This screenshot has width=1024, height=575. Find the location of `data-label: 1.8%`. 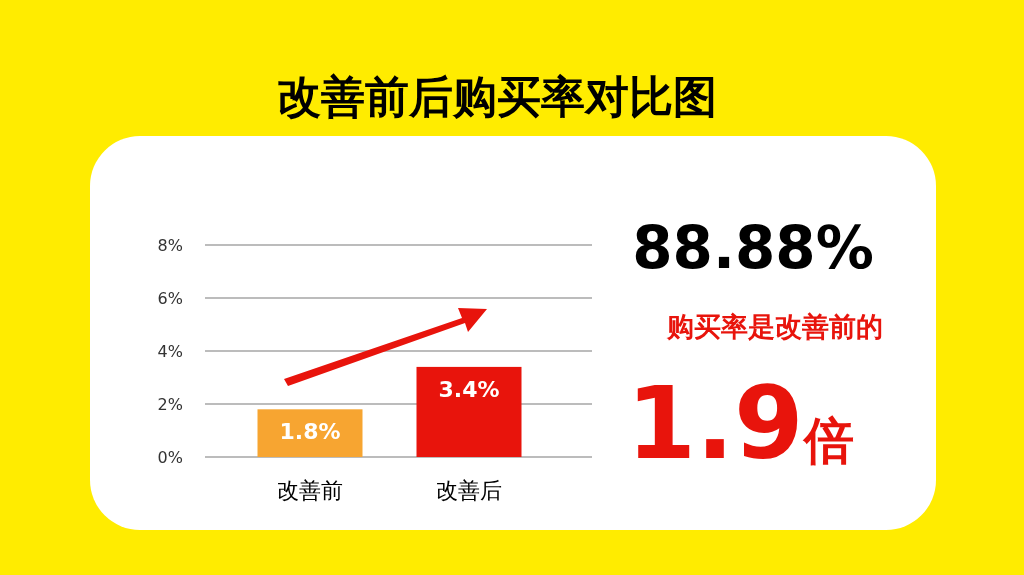

data-label: 1.8% is located at coordinates (310, 432).